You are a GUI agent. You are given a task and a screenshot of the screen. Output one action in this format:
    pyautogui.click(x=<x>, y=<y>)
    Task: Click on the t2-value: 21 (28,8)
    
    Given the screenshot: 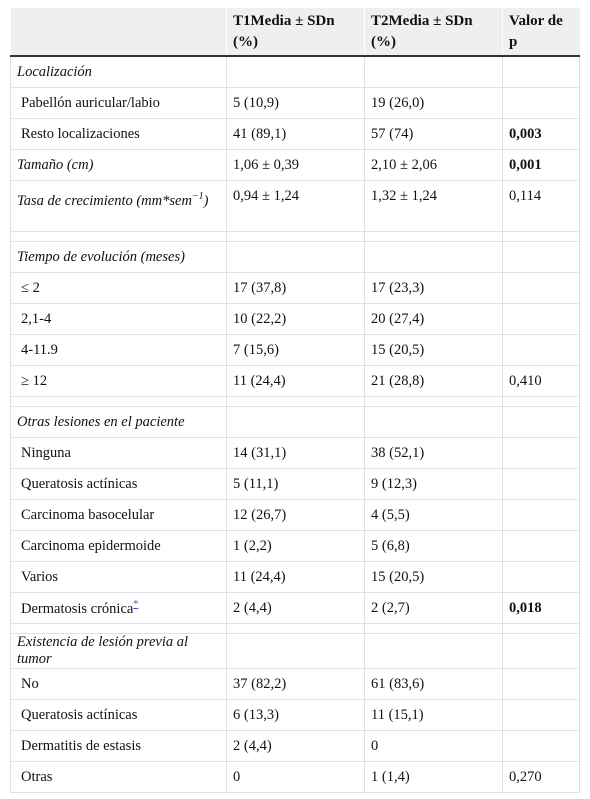 What is the action you would take?
    pyautogui.click(x=398, y=380)
    